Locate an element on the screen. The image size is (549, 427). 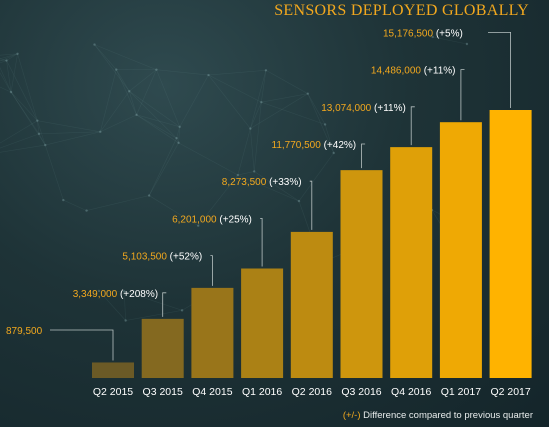
x-tick-label: Q4 2016 is located at coordinates (411, 392).